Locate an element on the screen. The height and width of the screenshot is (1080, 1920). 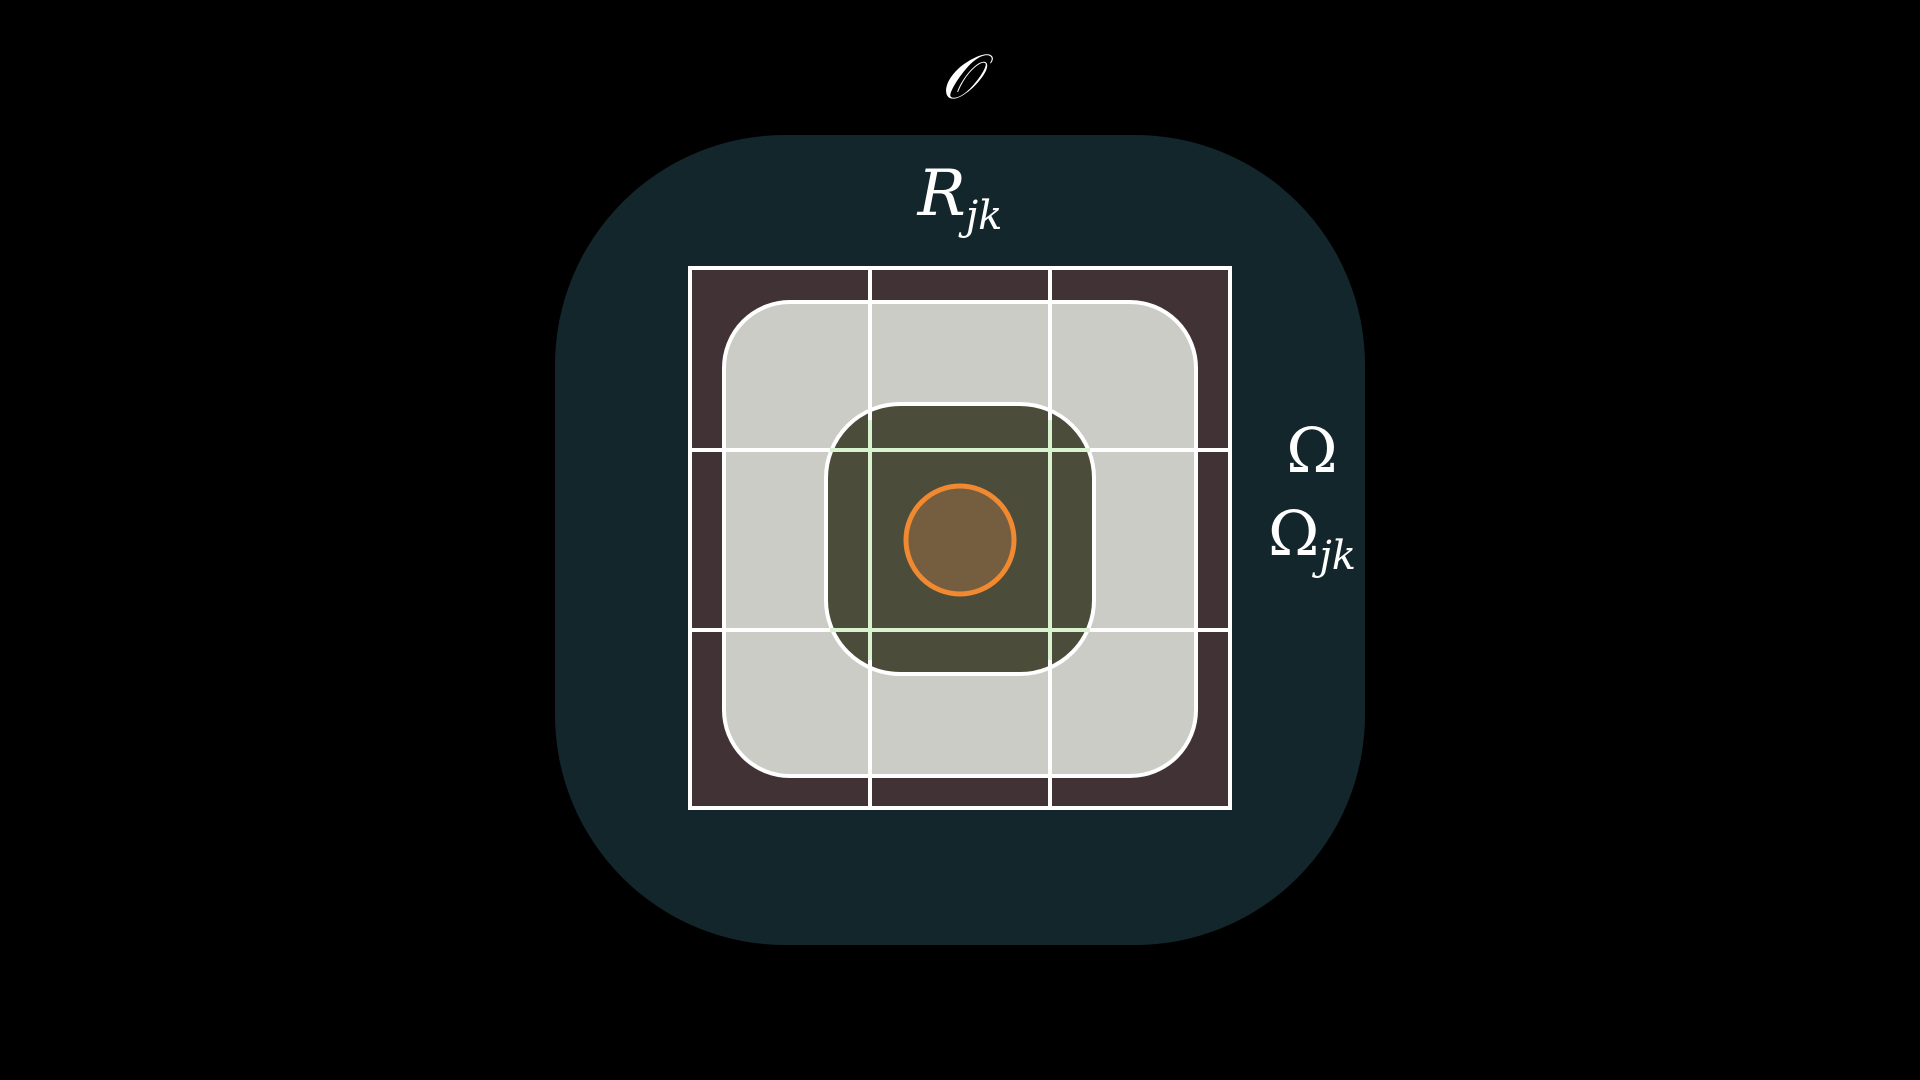
subdomain-label-main: Ω is located at coordinates (1293, 533).